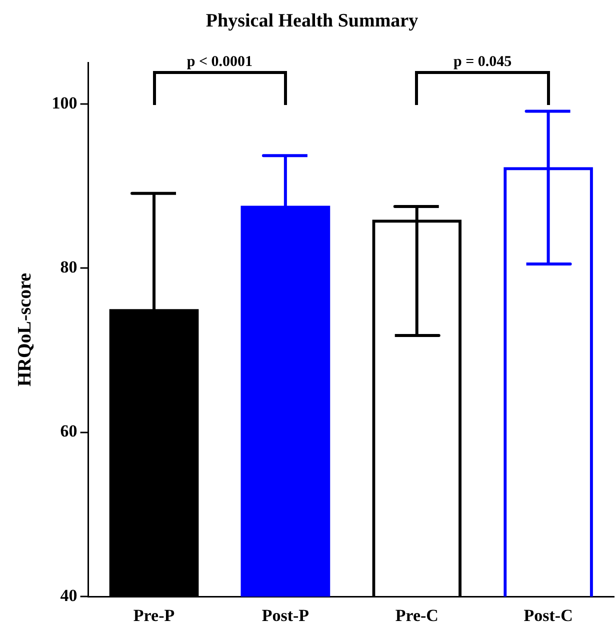 The width and height of the screenshot is (616, 634). I want to click on y-tick-label: 60, so click(69, 431).